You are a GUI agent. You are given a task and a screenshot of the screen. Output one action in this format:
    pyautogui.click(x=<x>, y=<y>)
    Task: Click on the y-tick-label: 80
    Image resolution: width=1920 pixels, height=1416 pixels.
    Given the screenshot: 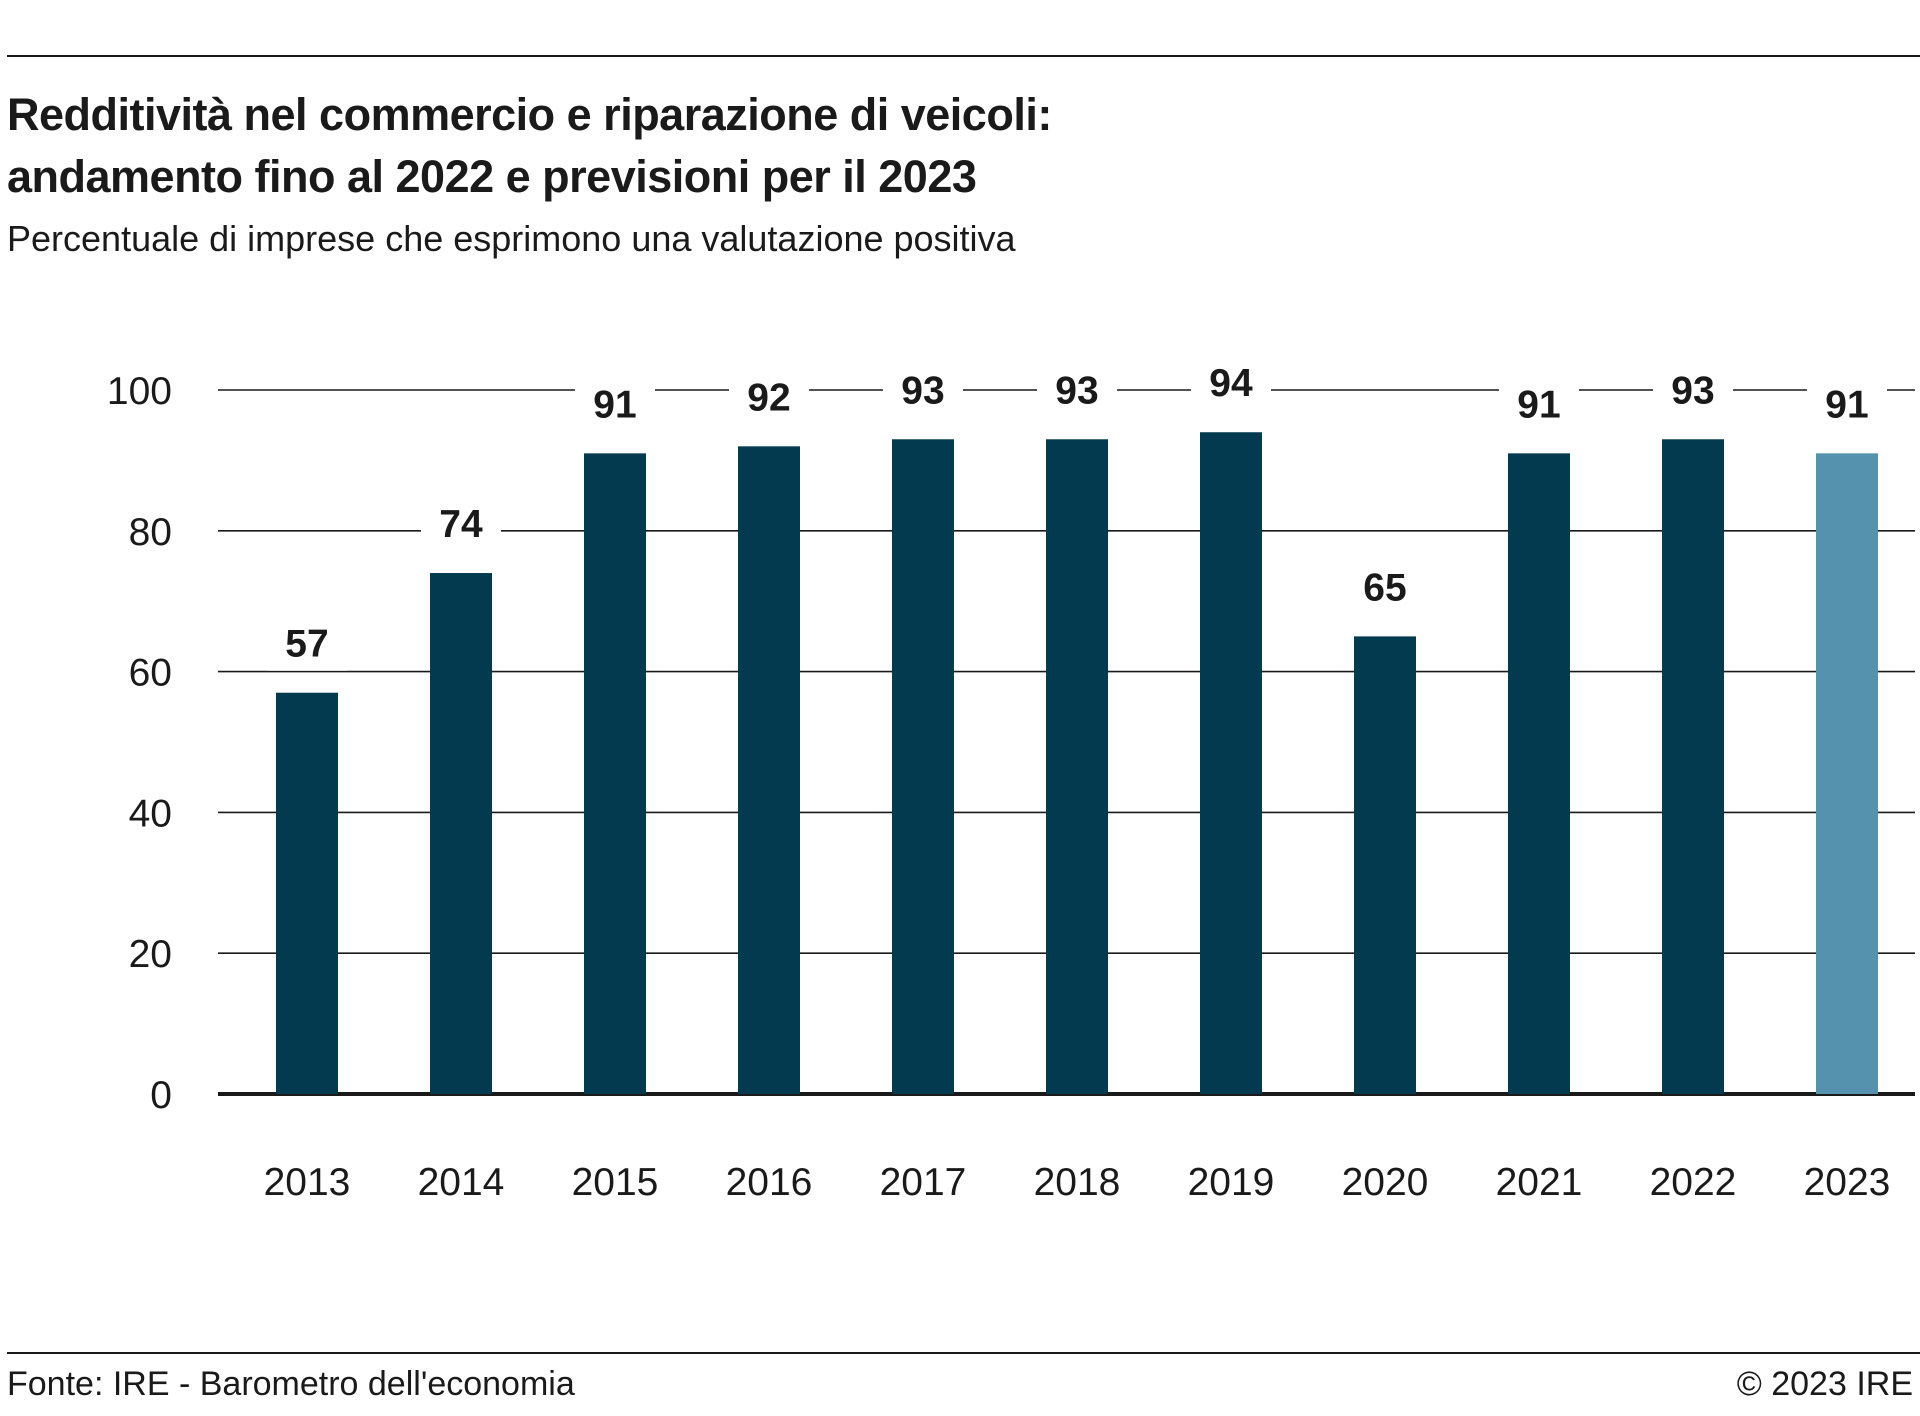 What is the action you would take?
    pyautogui.click(x=150, y=532)
    